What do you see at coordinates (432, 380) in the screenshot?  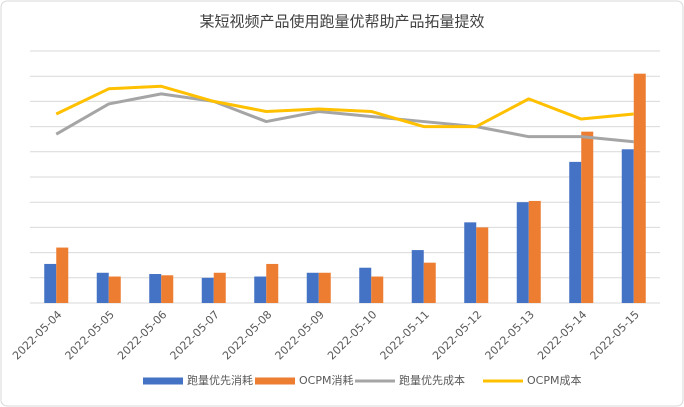 I see `legend-label: 跑量优先成本` at bounding box center [432, 380].